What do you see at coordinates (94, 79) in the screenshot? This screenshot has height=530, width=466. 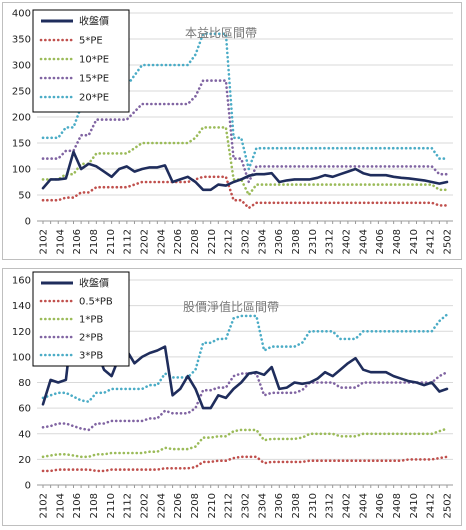 I see `pe-legend-label-3: 15*PE` at bounding box center [94, 79].